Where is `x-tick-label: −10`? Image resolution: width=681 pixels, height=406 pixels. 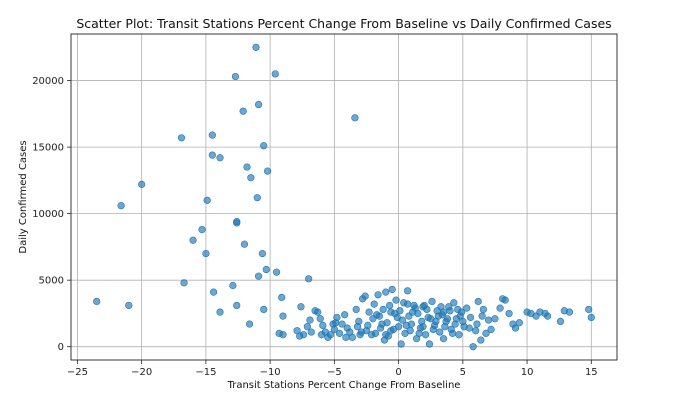 x-tick-label: −10 is located at coordinates (270, 372).